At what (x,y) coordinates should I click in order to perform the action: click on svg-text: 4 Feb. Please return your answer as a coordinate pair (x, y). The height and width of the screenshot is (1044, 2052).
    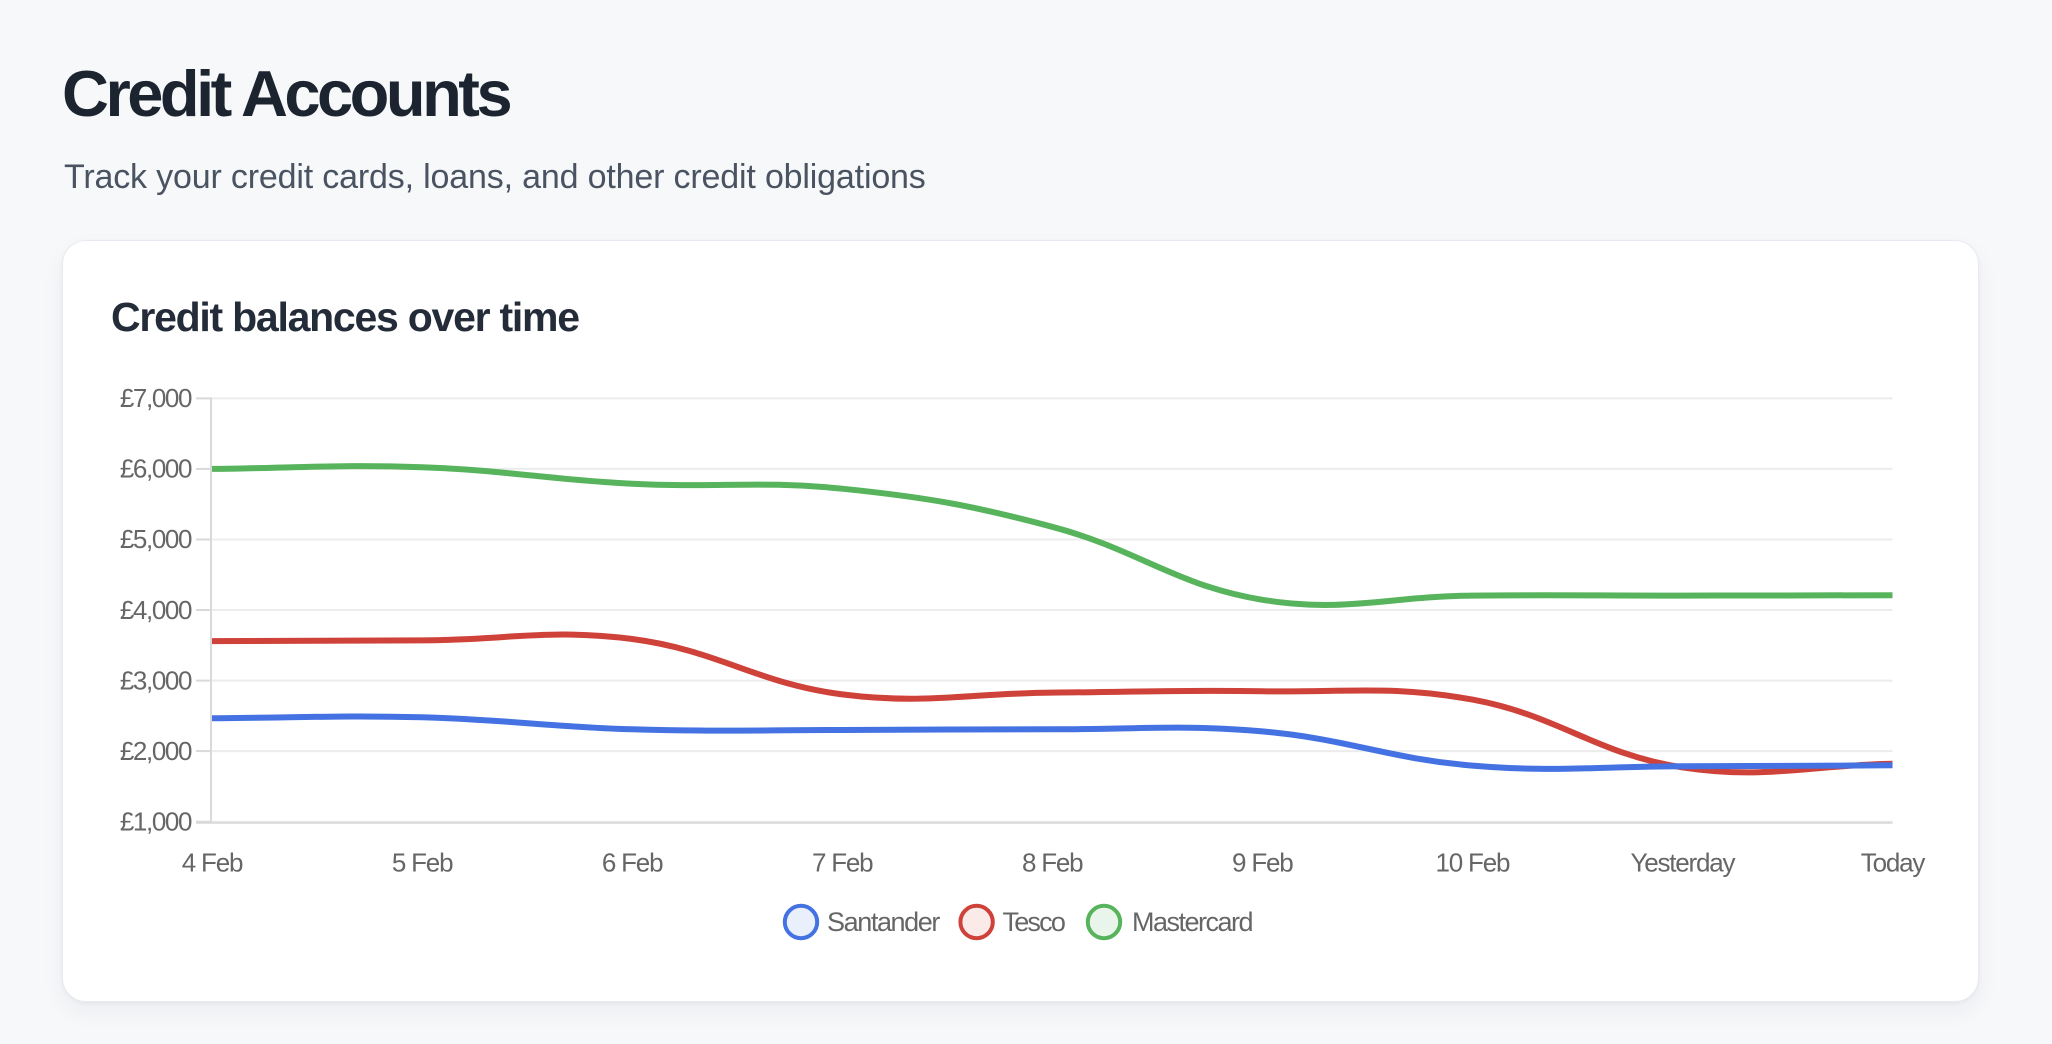
    Looking at the image, I should click on (212, 863).